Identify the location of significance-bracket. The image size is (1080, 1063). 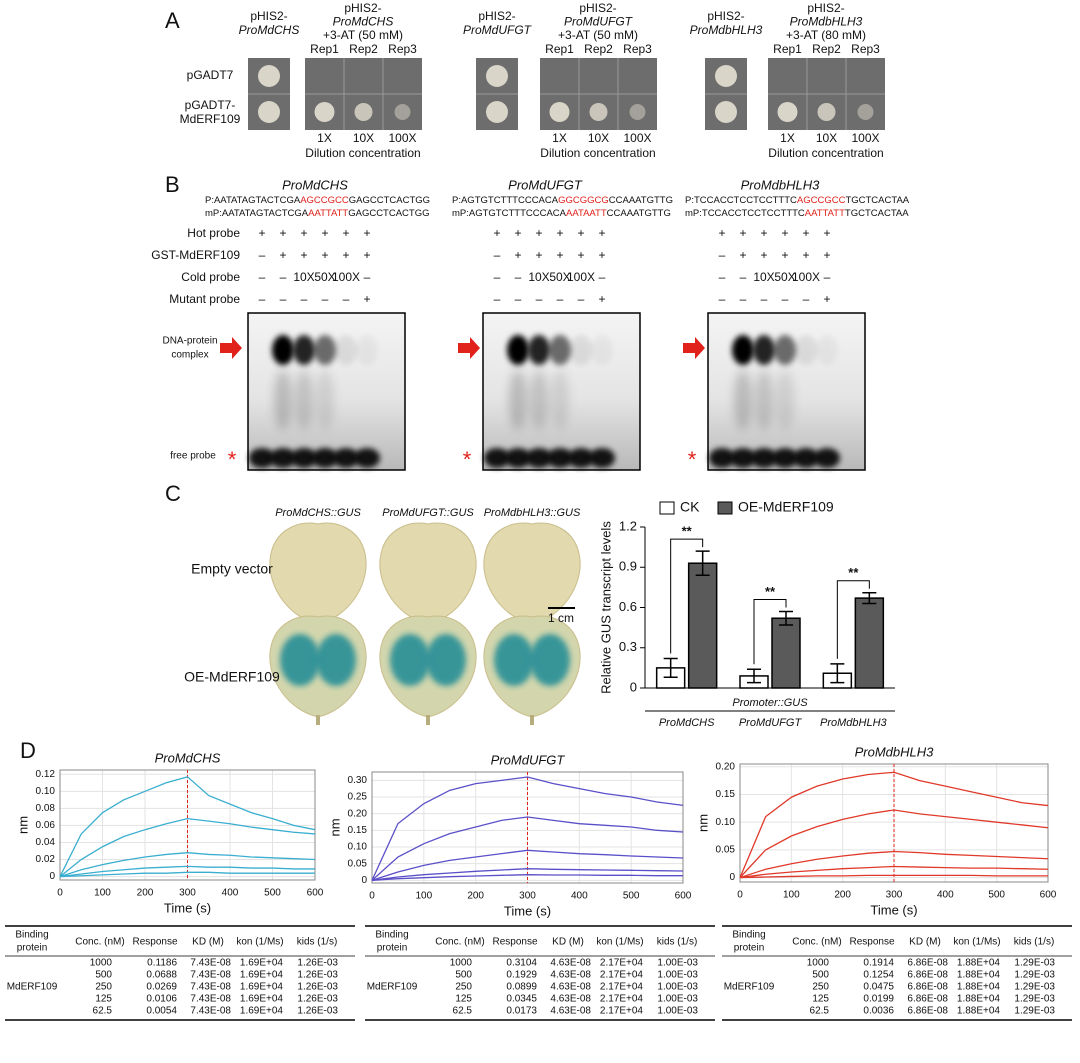
(853, 619).